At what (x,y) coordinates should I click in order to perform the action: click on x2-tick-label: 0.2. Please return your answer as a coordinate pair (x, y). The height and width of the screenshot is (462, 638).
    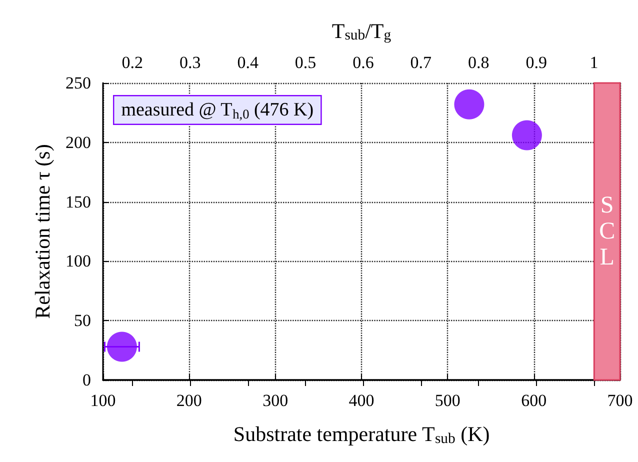
    Looking at the image, I should click on (133, 62).